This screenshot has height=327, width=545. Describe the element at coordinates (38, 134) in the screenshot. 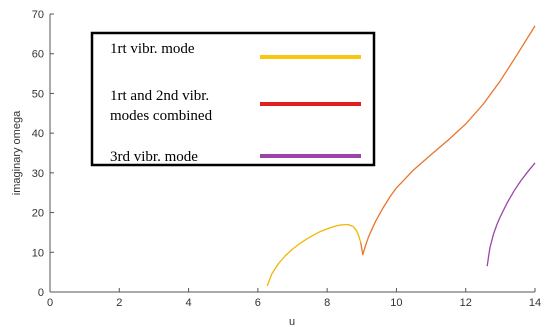

I see `y-tick-label: 40` at that location.